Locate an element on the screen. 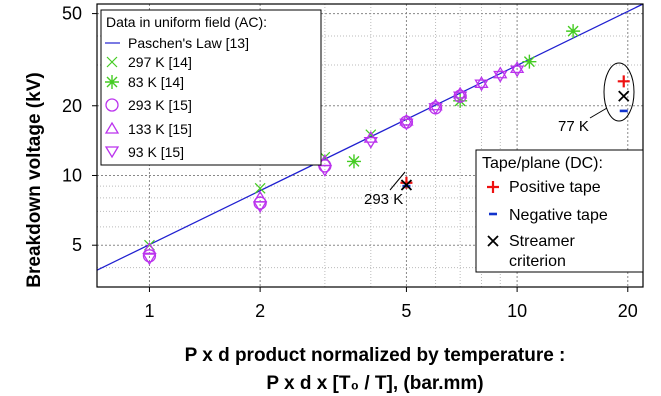 The image size is (661, 396). legend-ac-title: Data in uniform field (AC): is located at coordinates (186, 22).